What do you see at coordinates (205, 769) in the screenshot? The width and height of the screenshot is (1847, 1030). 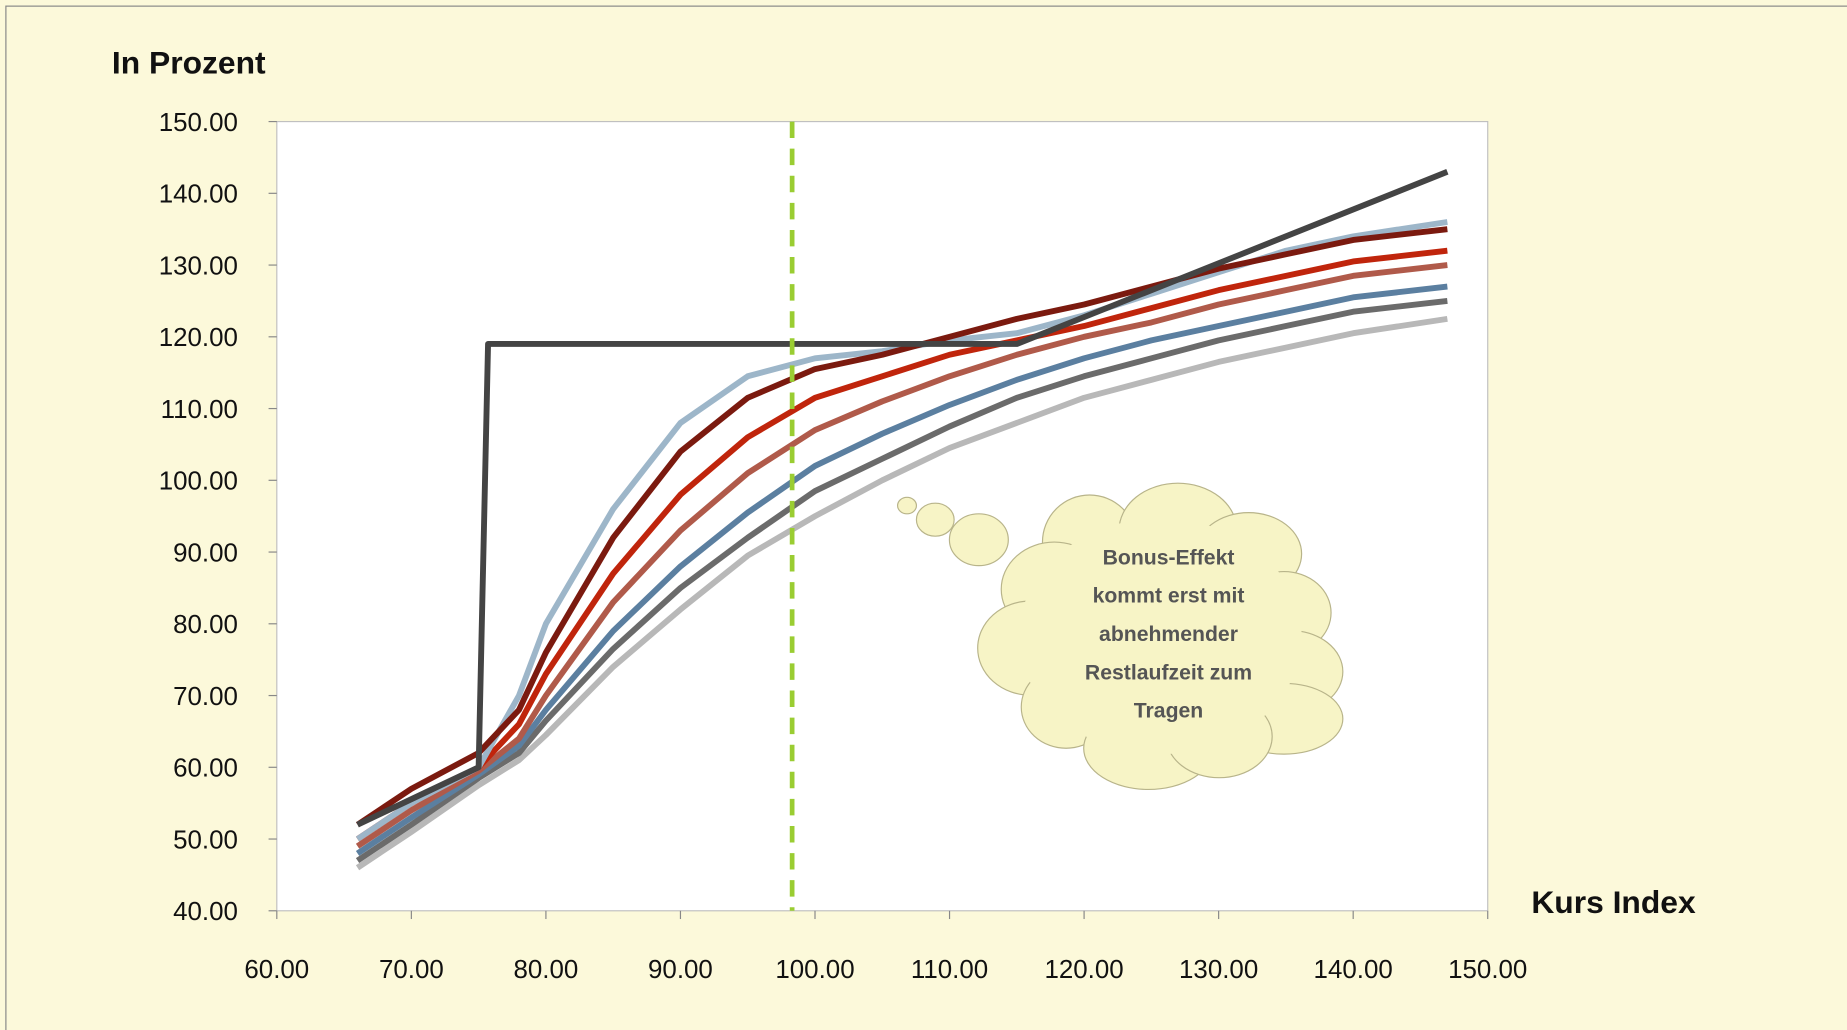 I see `y-tick-label: 60.00` at bounding box center [205, 769].